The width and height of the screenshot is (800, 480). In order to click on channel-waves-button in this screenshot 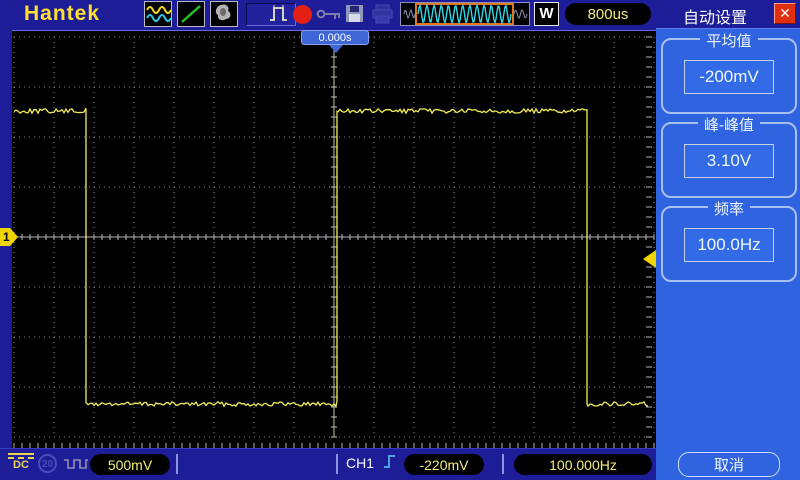, I will do `click(158, 14)`.